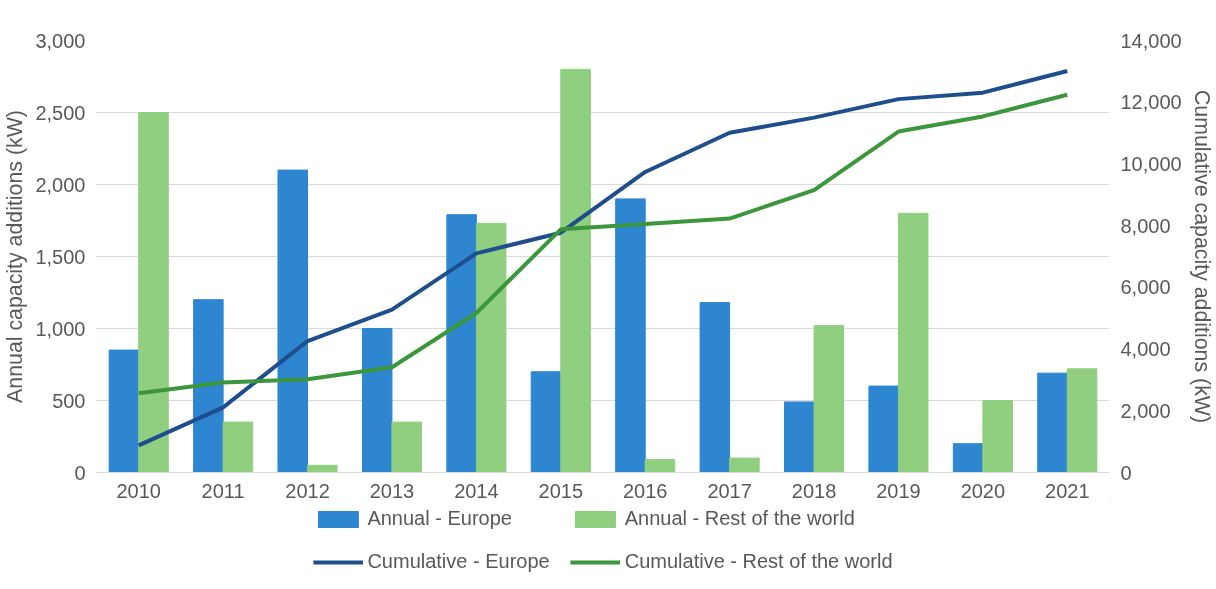 This screenshot has width=1216, height=589. I want to click on y2-tick-label: 0, so click(1126, 472).